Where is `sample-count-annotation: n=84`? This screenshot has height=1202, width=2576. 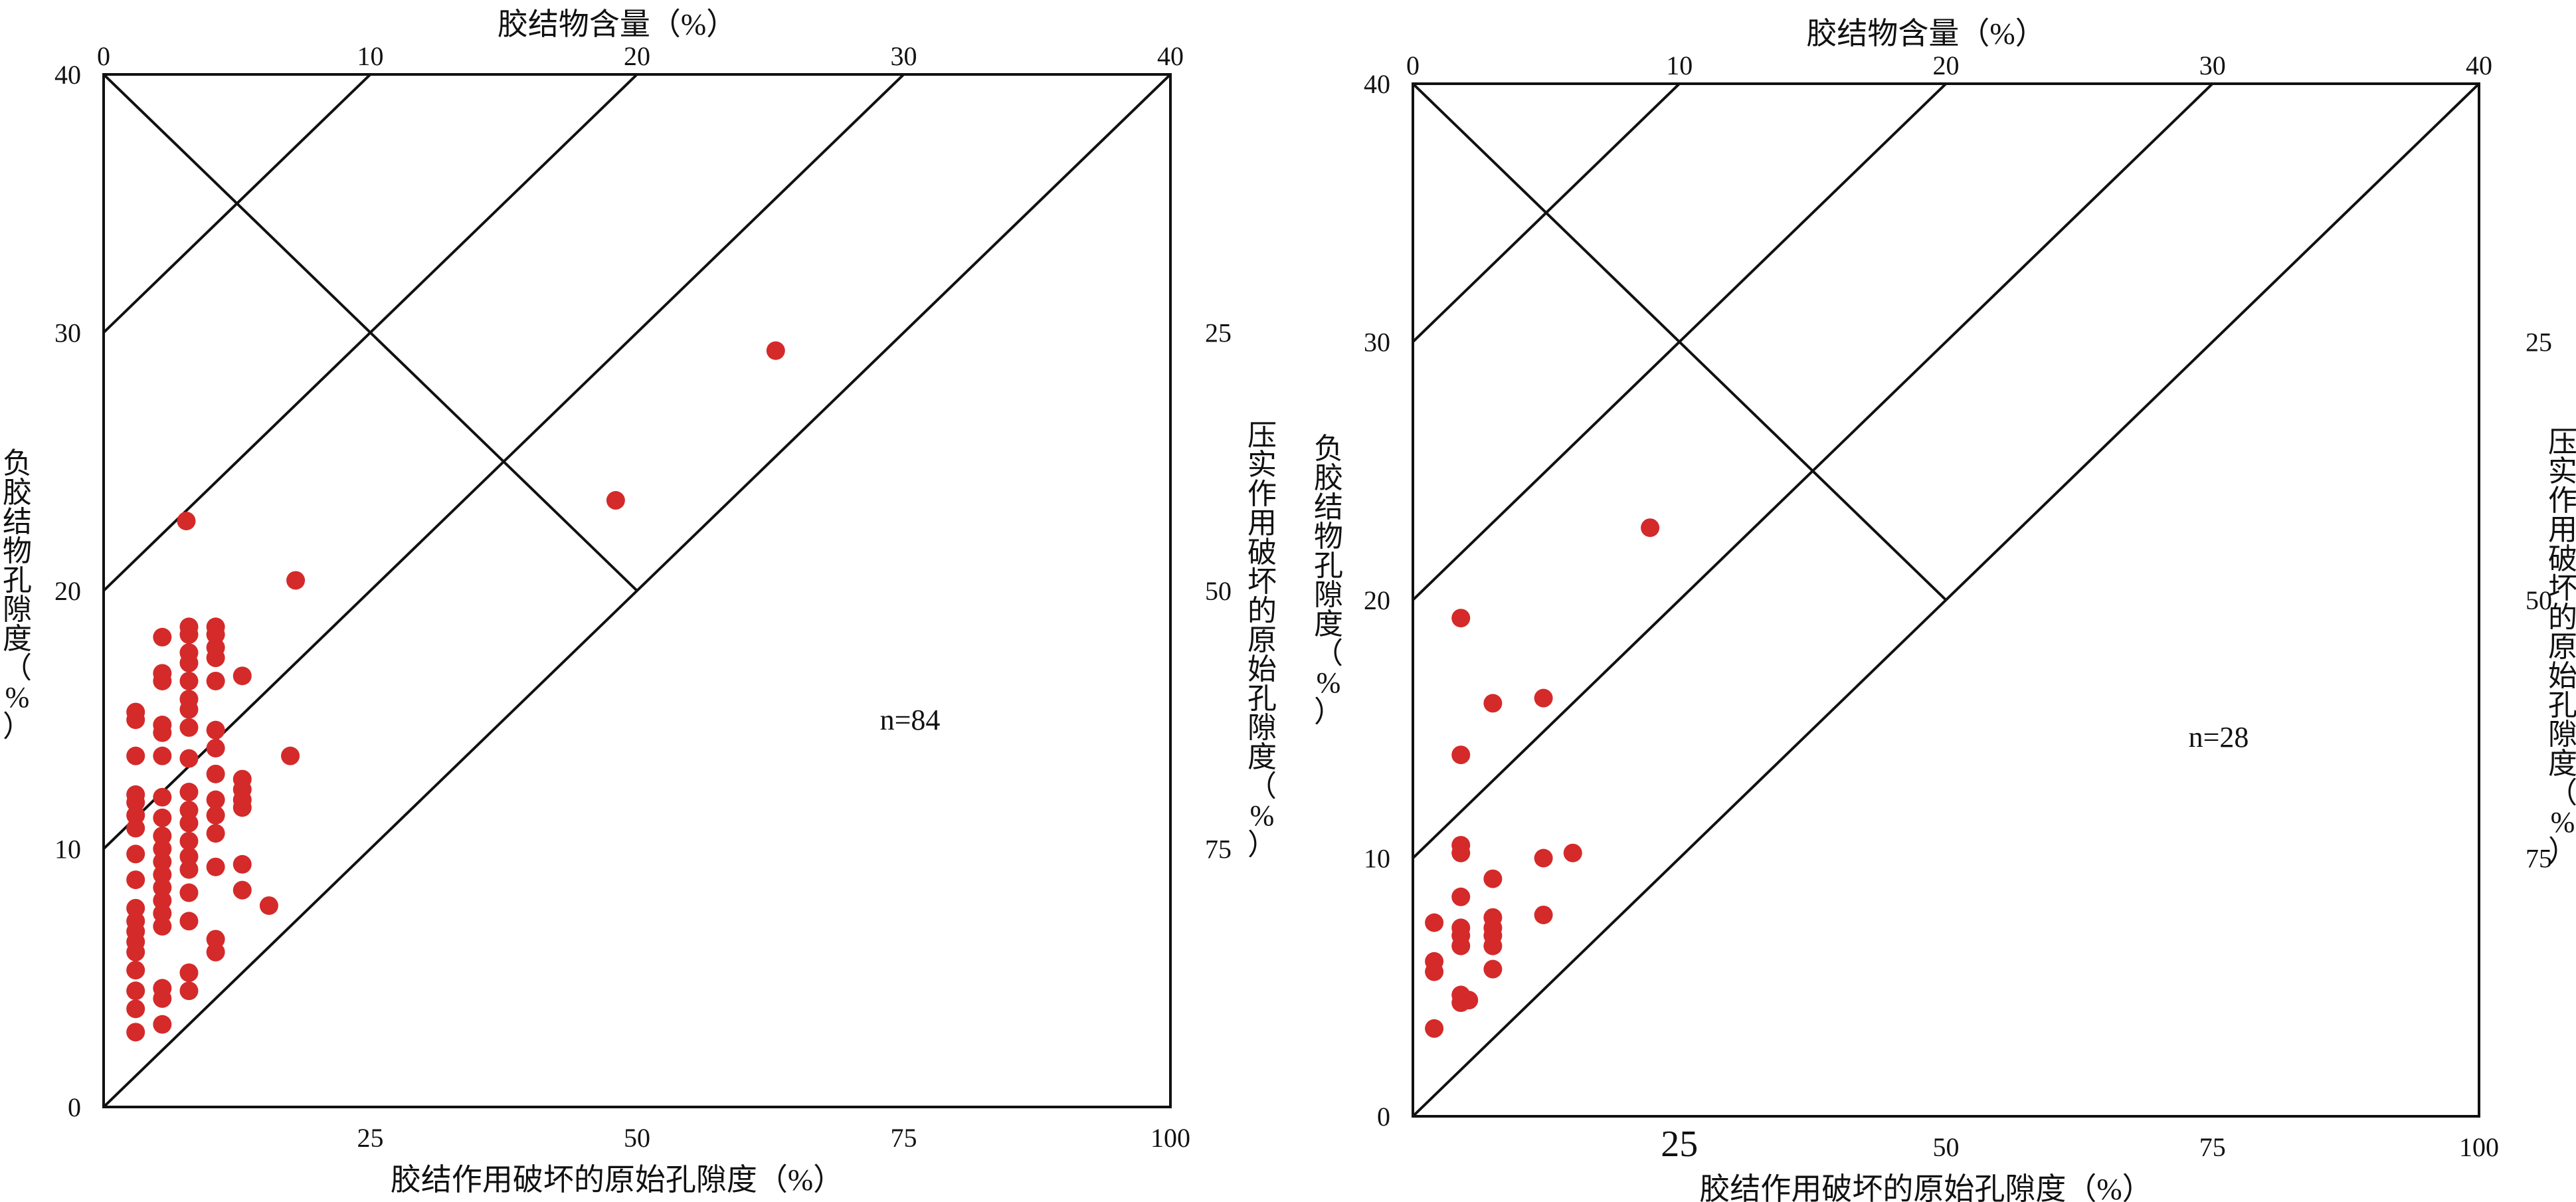 sample-count-annotation: n=84 is located at coordinates (910, 720).